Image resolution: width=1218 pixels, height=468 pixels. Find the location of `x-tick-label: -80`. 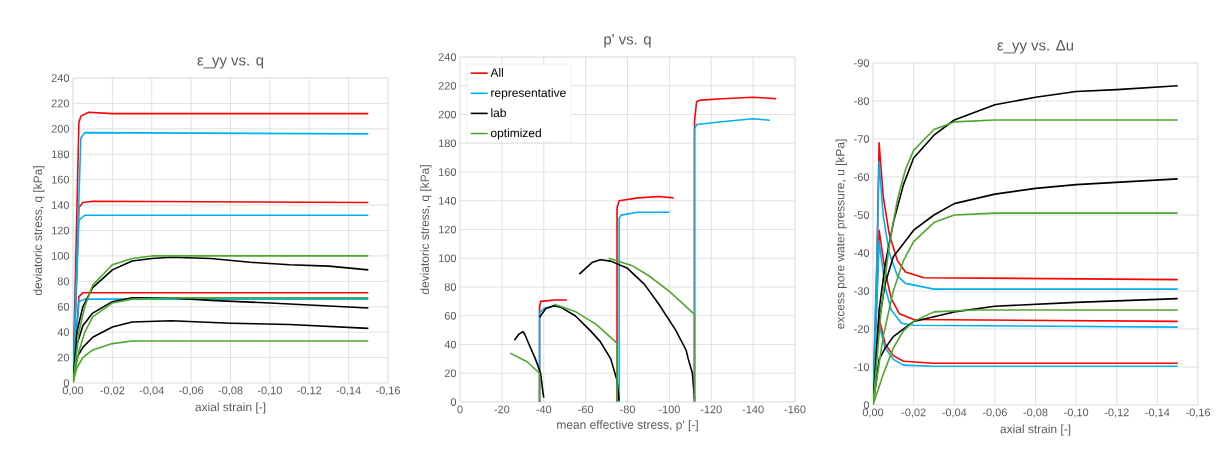

x-tick-label: -80 is located at coordinates (627, 409).